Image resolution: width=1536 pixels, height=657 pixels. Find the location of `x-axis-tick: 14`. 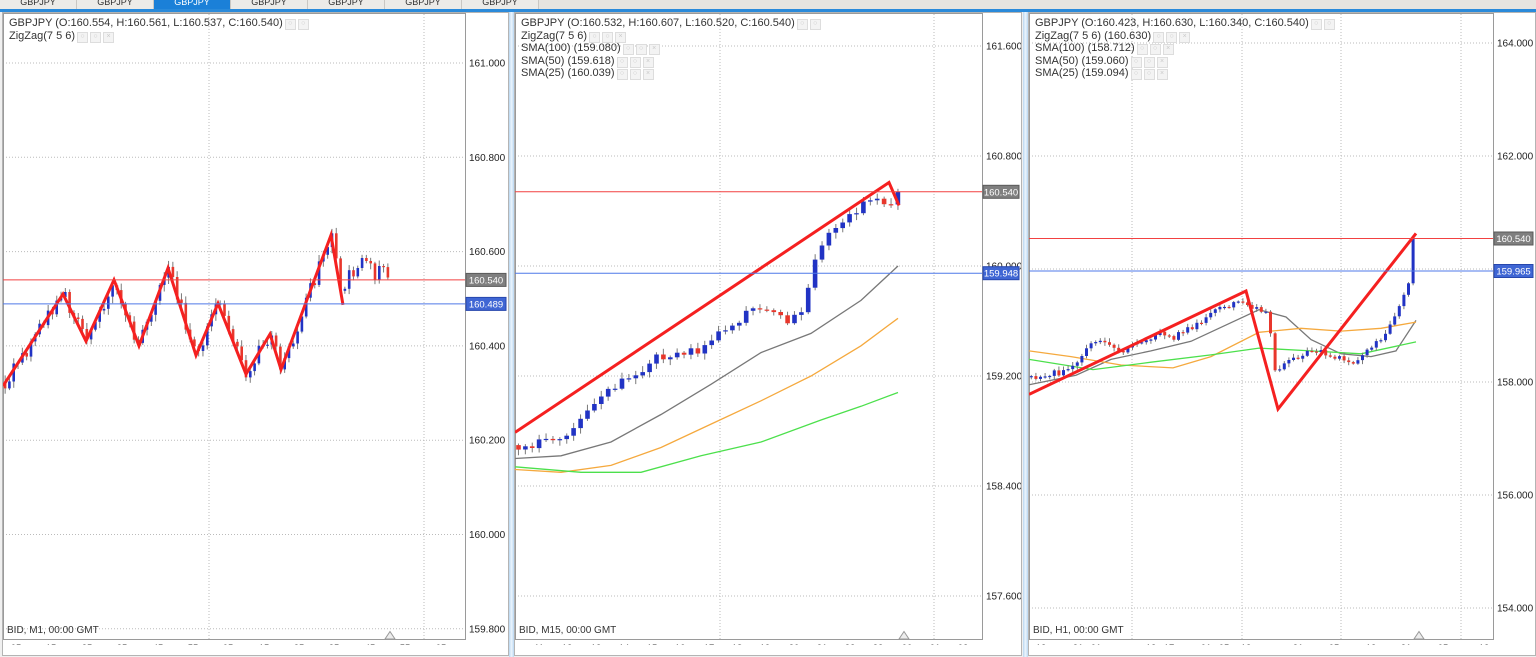

x-axis-tick: 14 is located at coordinates (624, 644).